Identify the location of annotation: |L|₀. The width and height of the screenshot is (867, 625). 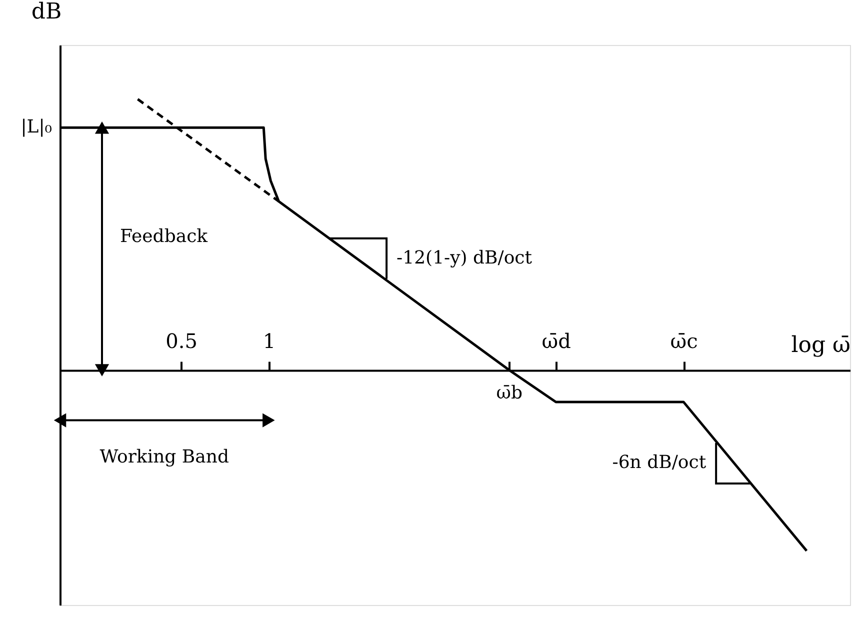
(36, 127).